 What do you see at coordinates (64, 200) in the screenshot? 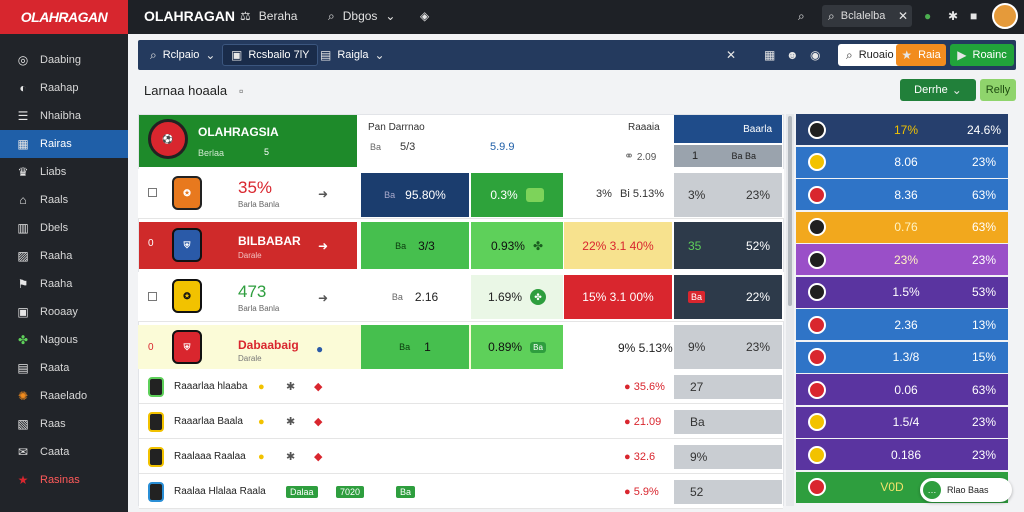
I see `sidebar-item: ⌂ Raals` at bounding box center [64, 200].